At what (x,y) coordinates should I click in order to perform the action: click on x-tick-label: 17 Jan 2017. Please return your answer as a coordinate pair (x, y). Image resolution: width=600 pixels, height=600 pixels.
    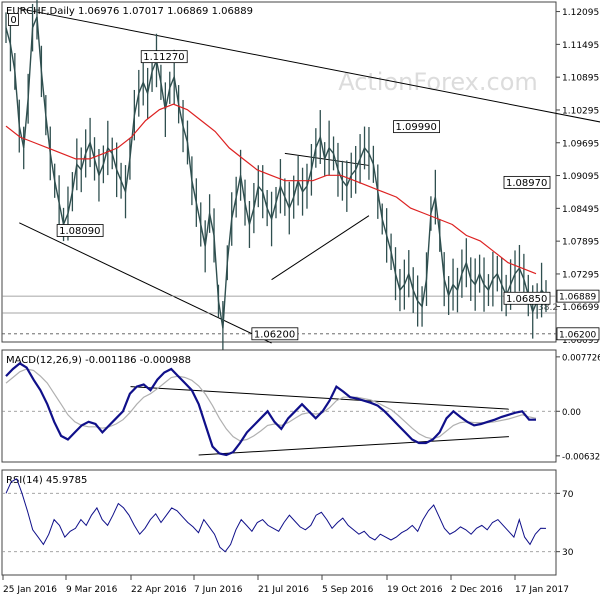
    Looking at the image, I should click on (542, 590).